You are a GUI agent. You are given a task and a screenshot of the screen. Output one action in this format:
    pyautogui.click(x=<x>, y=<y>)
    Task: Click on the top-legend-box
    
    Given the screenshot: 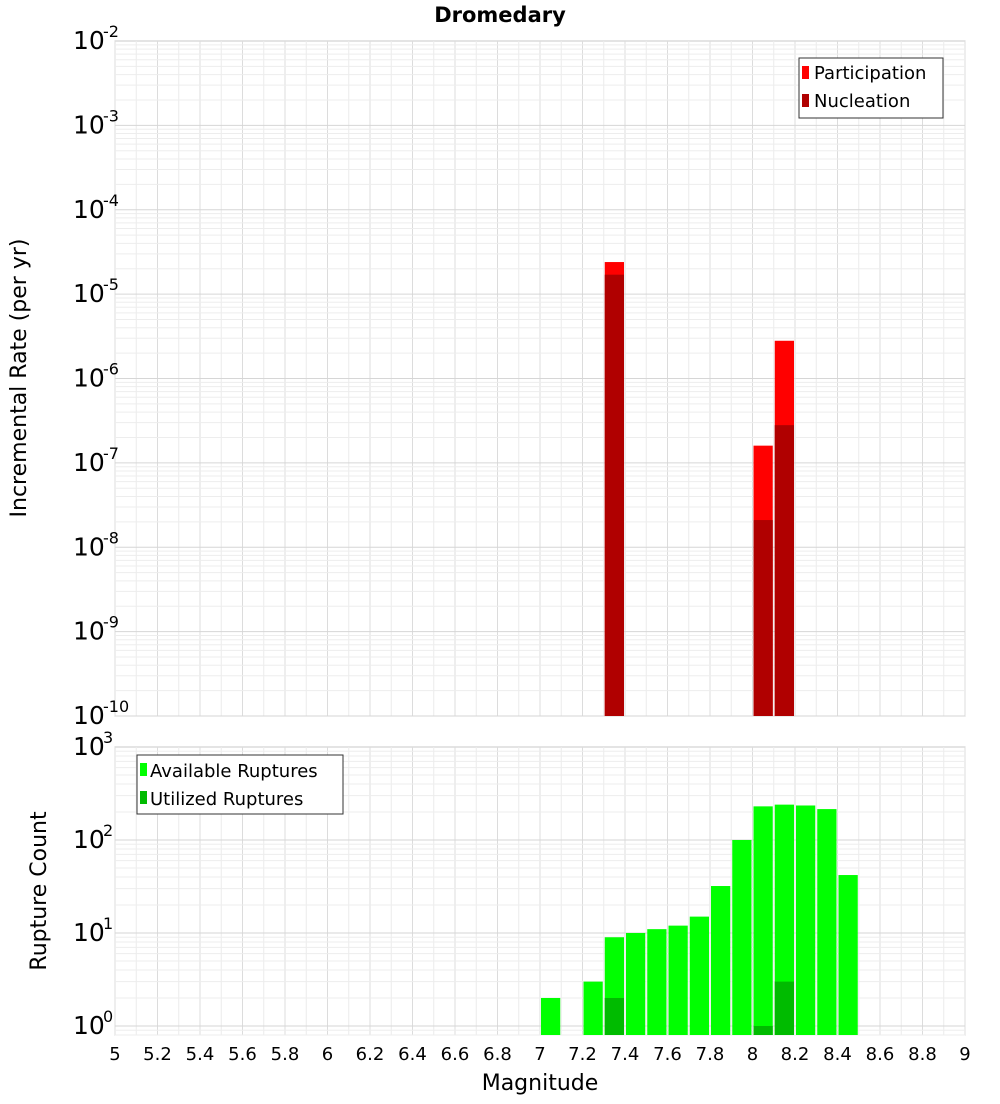 What is the action you would take?
    pyautogui.click(x=871, y=88)
    